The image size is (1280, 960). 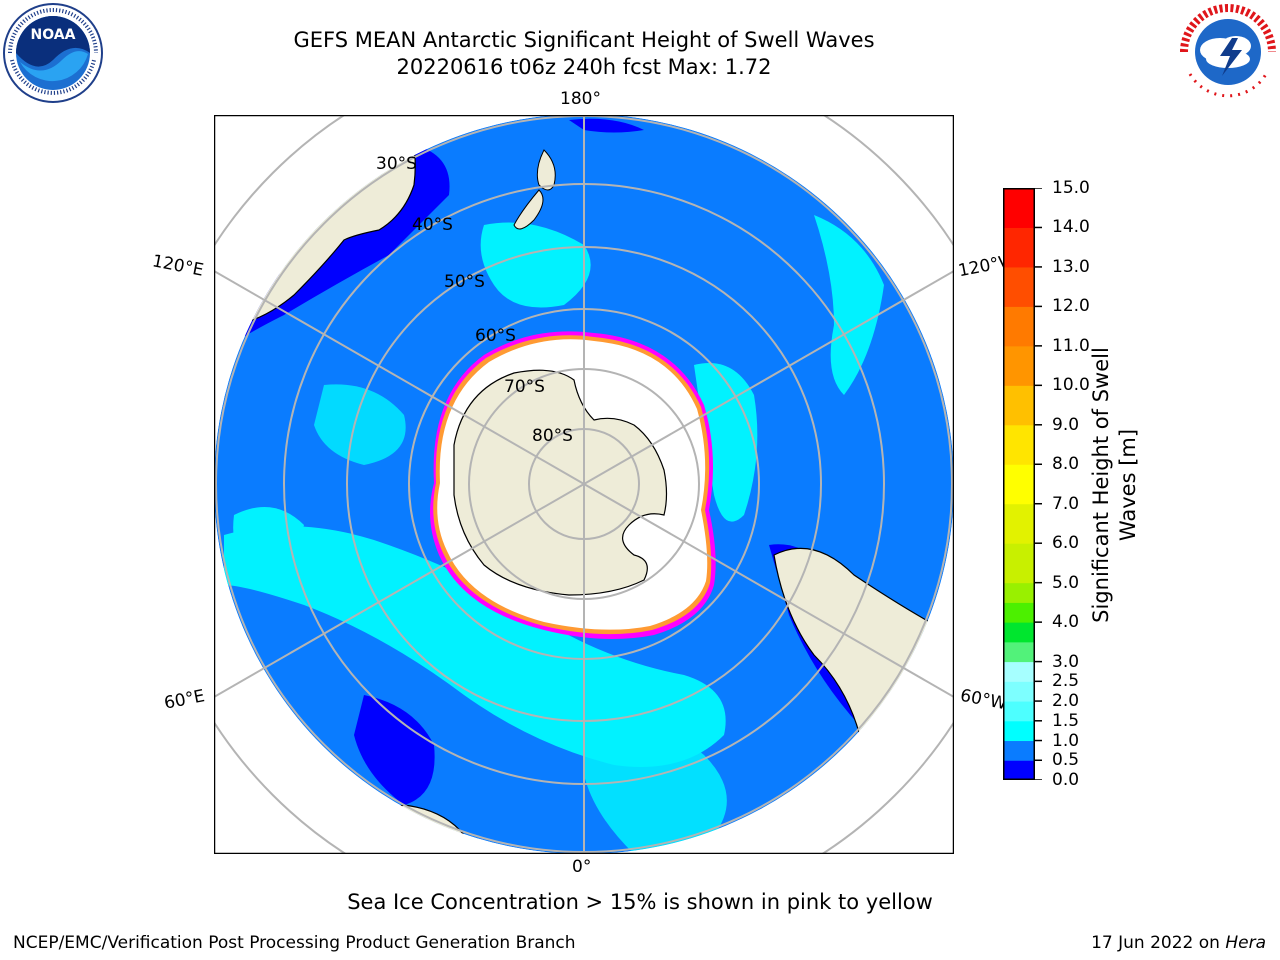 What do you see at coordinates (1066, 760) in the screenshot?
I see `colorbar-tick-label: 0.5` at bounding box center [1066, 760].